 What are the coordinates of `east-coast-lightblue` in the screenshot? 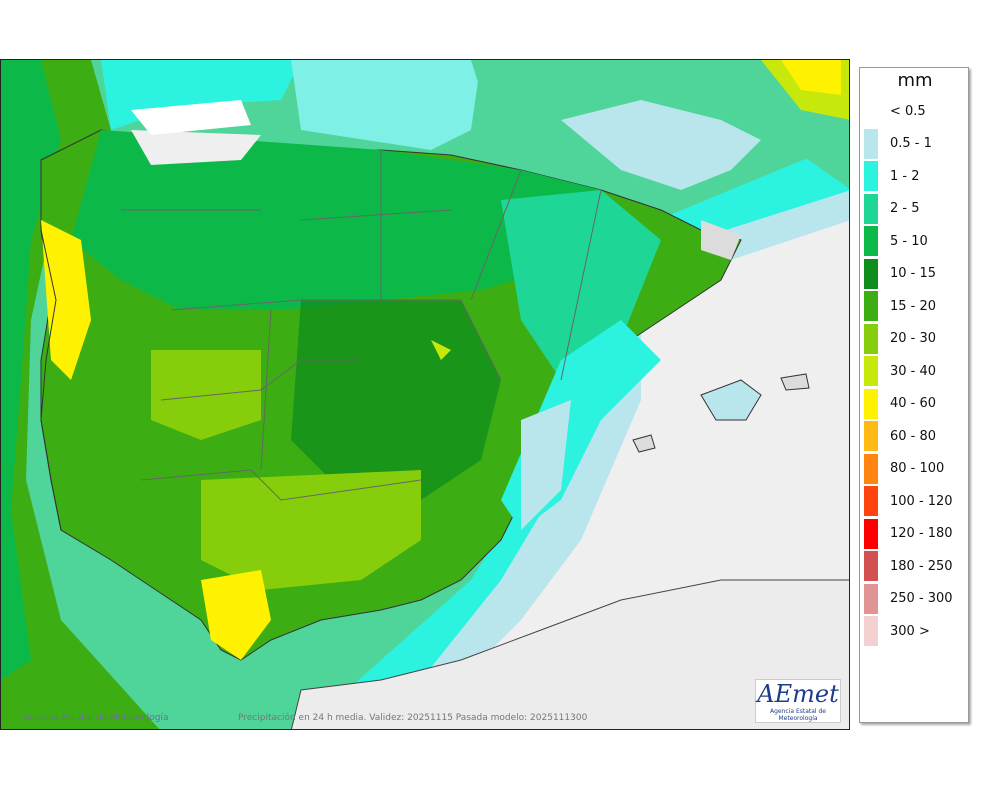 It's located at (546, 465).